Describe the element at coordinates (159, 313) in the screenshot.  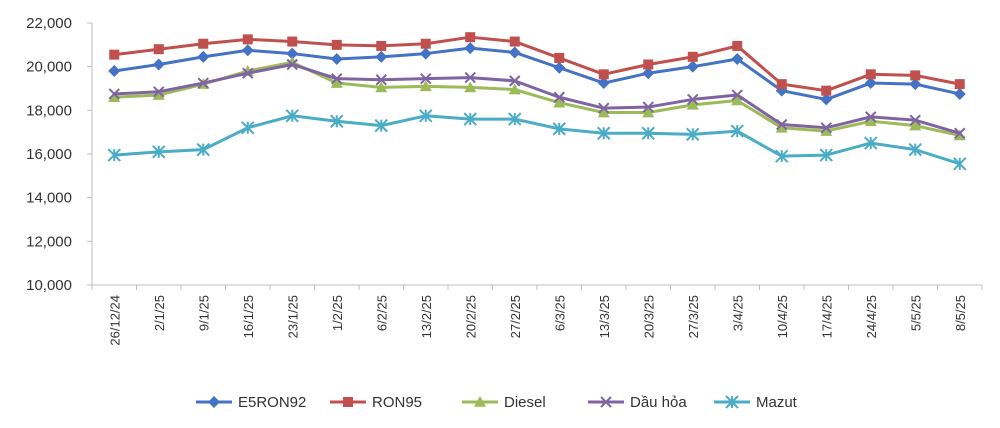
I see `x-tick-label: 2/1/25` at that location.